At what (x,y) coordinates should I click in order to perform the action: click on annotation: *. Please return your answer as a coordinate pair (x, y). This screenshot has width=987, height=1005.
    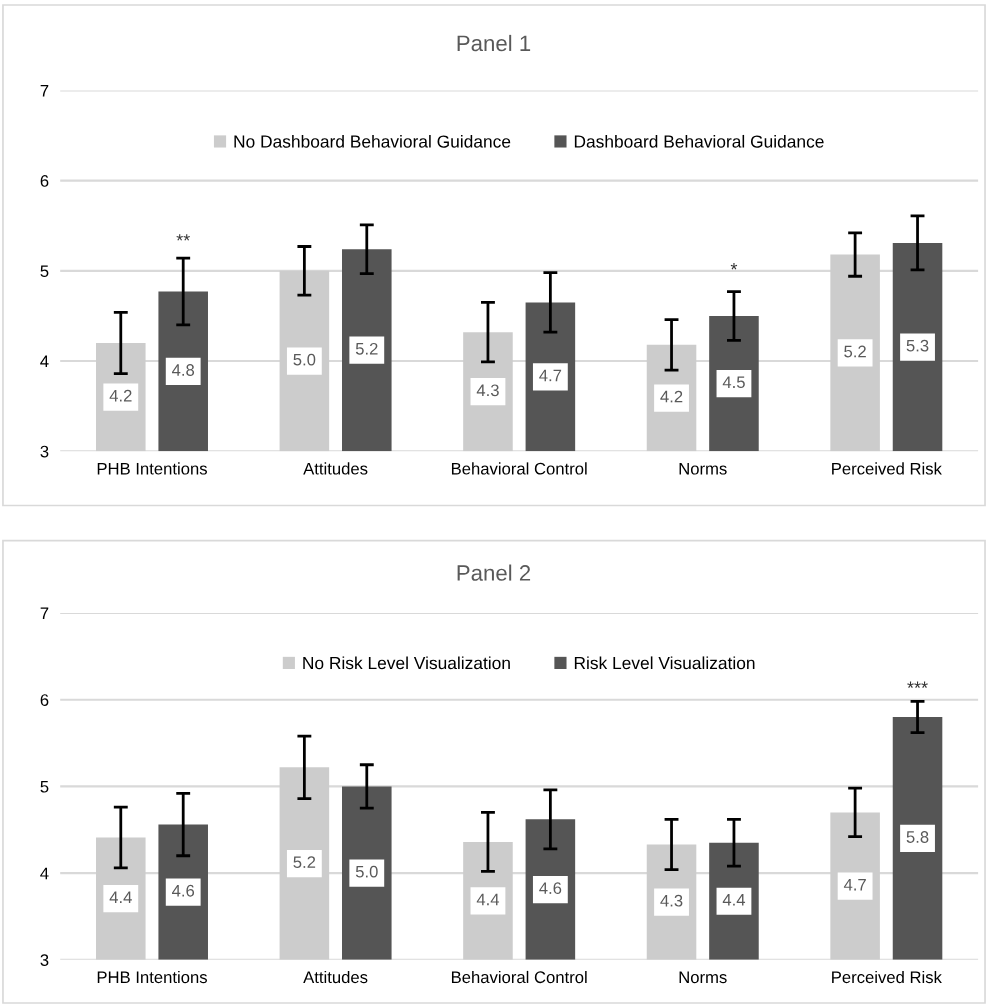
    Looking at the image, I should click on (734, 266).